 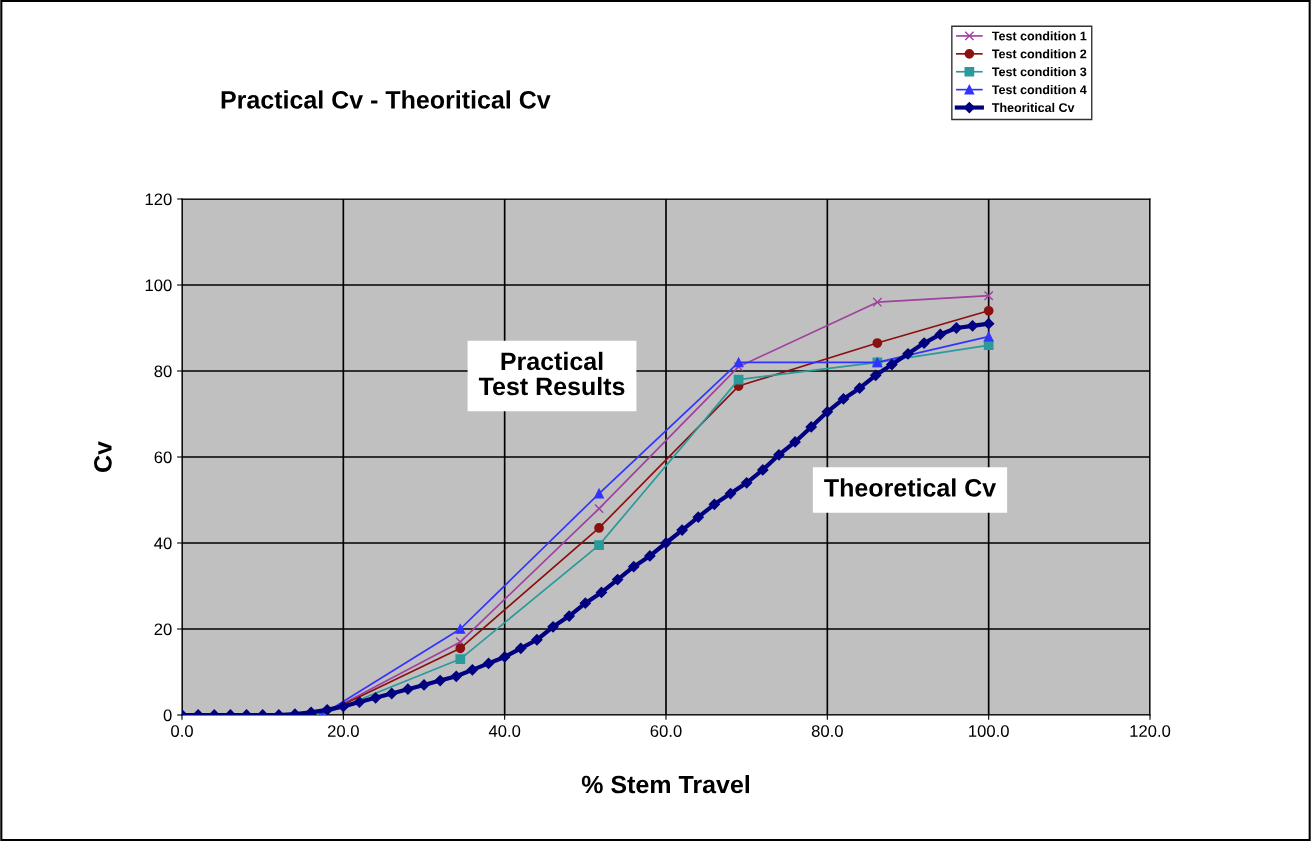 What do you see at coordinates (103, 456) in the screenshot?
I see `y-axis-title: Cv` at bounding box center [103, 456].